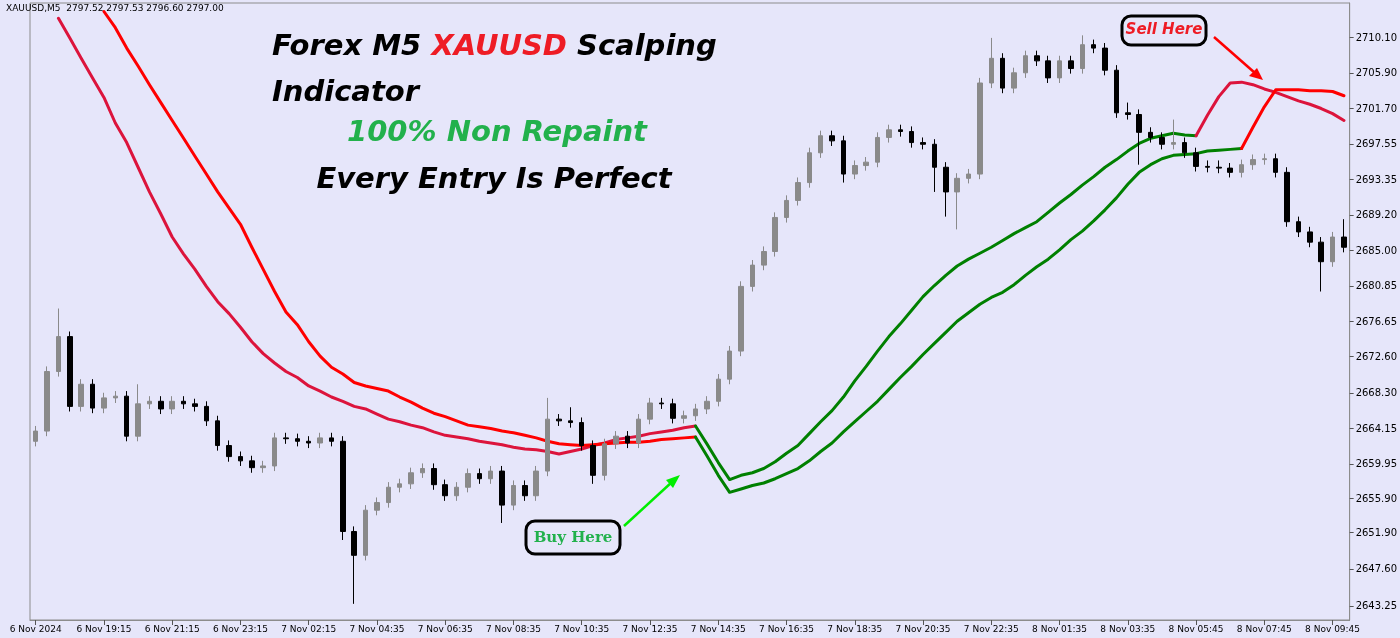 The image size is (1400, 638). I want to click on annotation: XAUUSD,M5 2797.52 2797.53 2796.60 2797.00, so click(115, 7).